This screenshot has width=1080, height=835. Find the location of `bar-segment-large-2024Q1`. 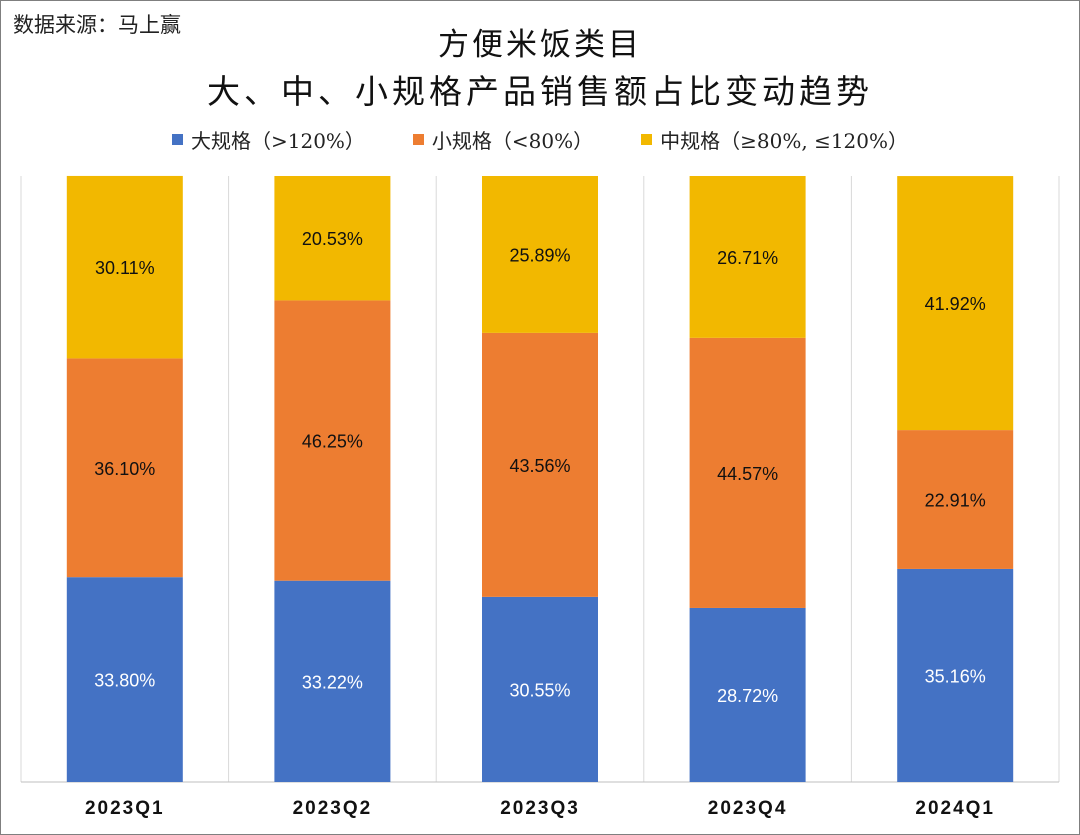

bar-segment-large-2024Q1 is located at coordinates (955, 675).